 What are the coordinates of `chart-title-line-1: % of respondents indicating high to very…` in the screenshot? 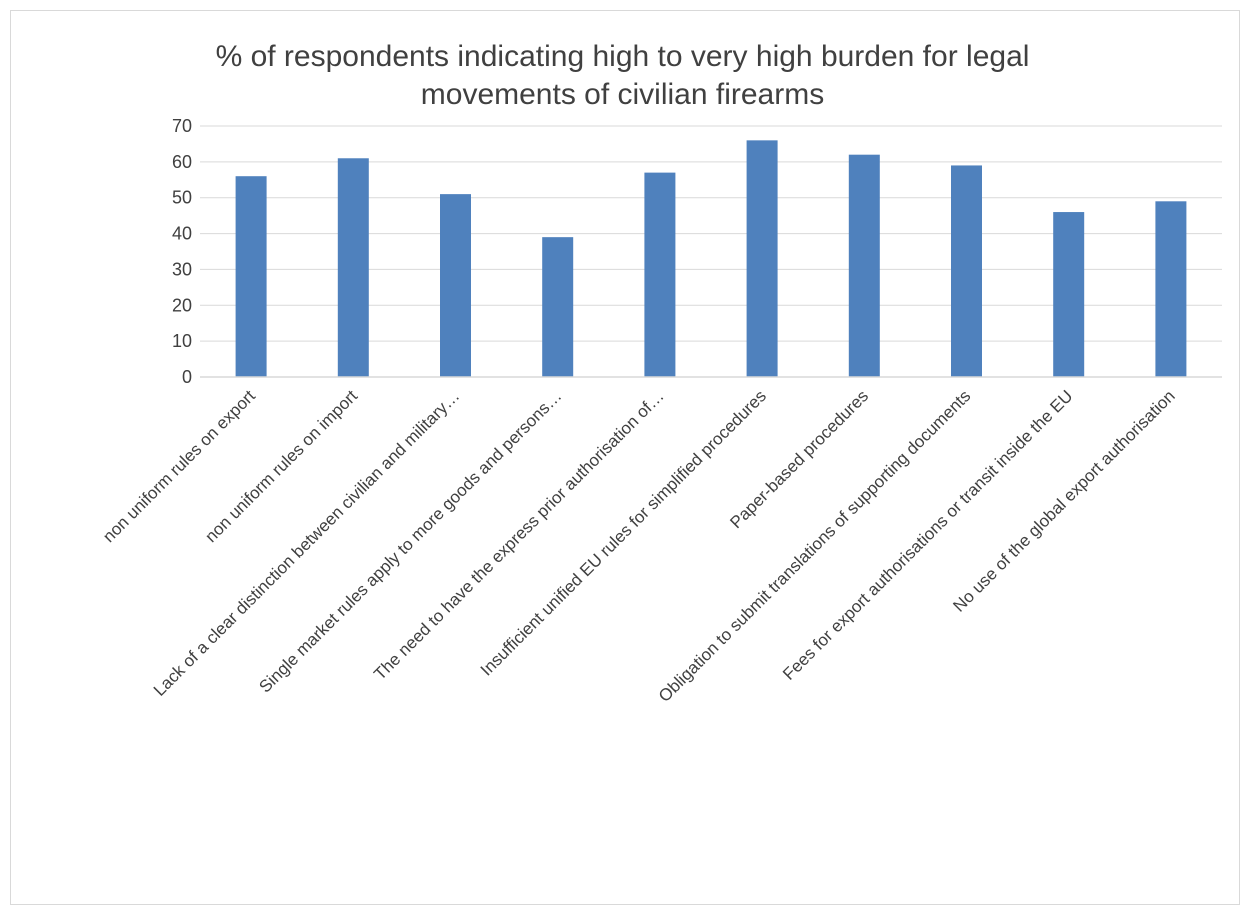 It's located at (622, 56).